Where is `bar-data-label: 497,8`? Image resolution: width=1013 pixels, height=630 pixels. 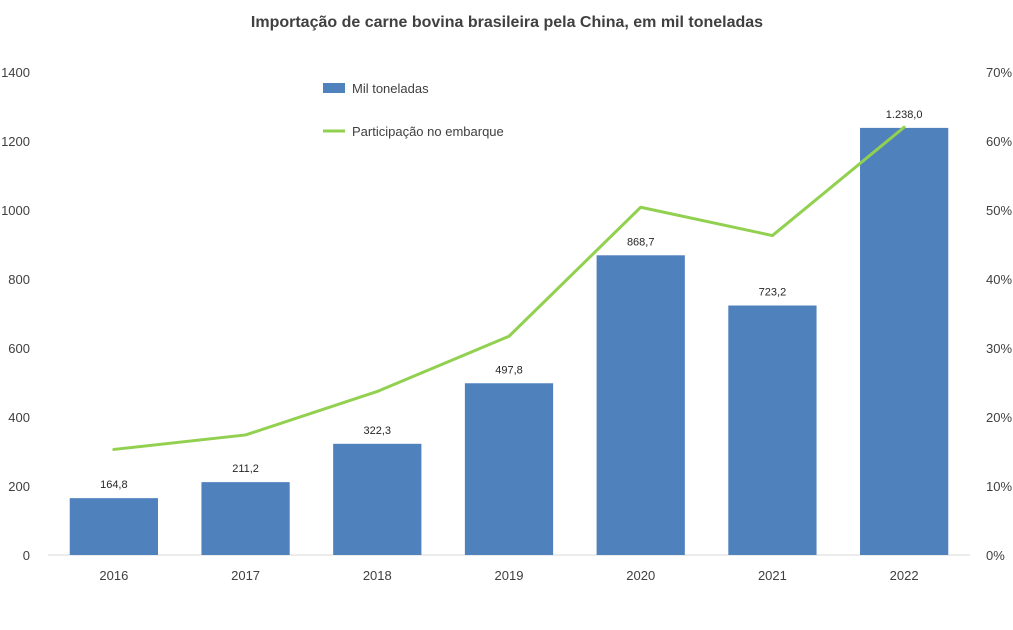 bar-data-label: 497,8 is located at coordinates (509, 370).